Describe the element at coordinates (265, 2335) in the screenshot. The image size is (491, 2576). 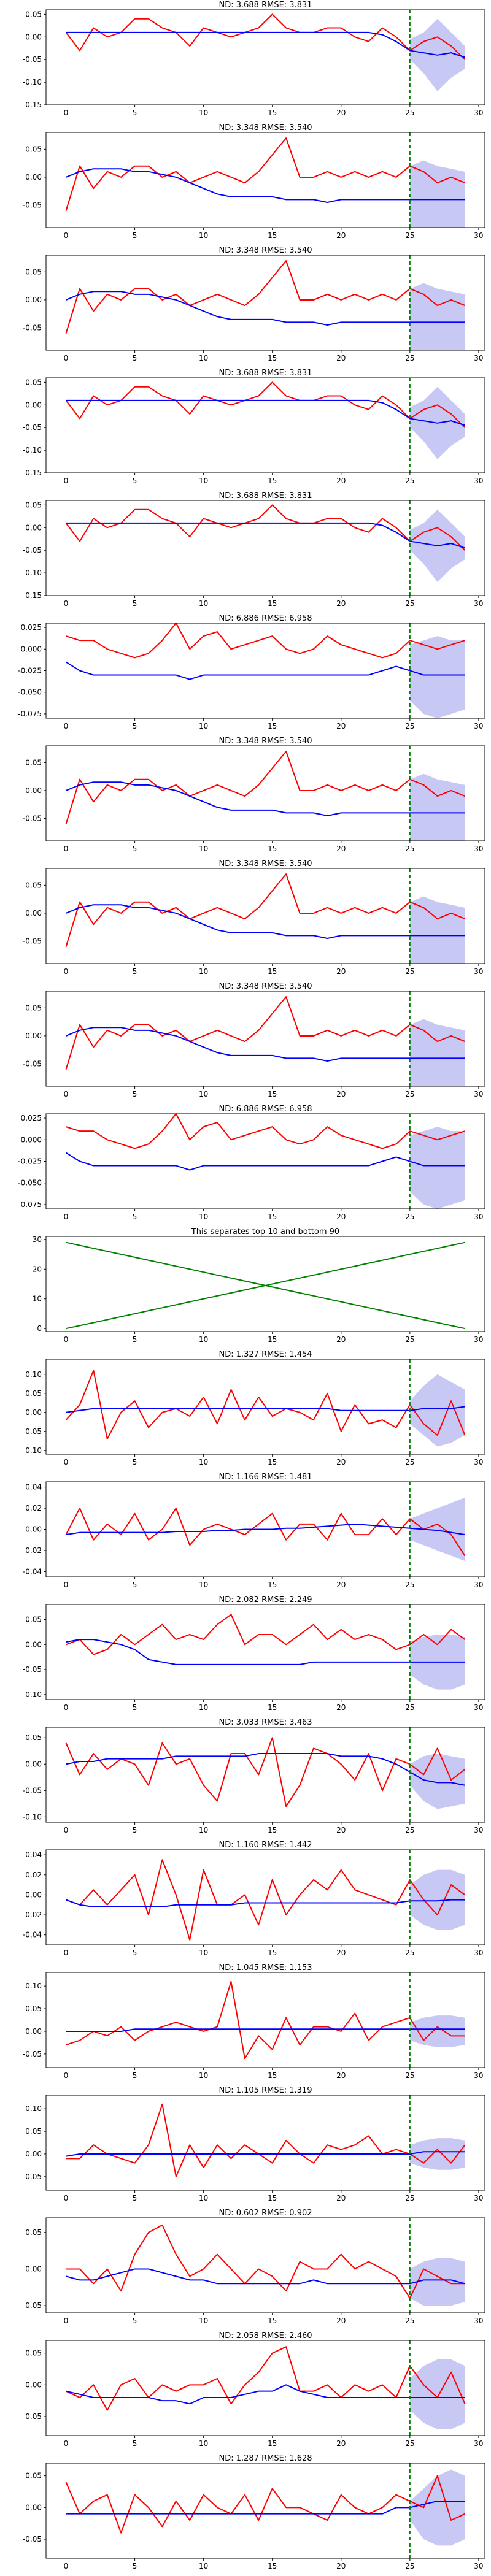
I see `chart-title: ND: 2.058 RMSE: 2.460` at that location.